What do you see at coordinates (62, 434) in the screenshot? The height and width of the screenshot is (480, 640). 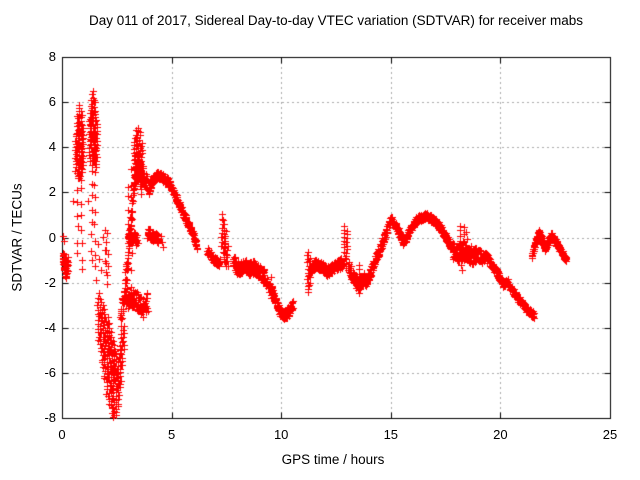 I see `x-tick-label: 0` at bounding box center [62, 434].